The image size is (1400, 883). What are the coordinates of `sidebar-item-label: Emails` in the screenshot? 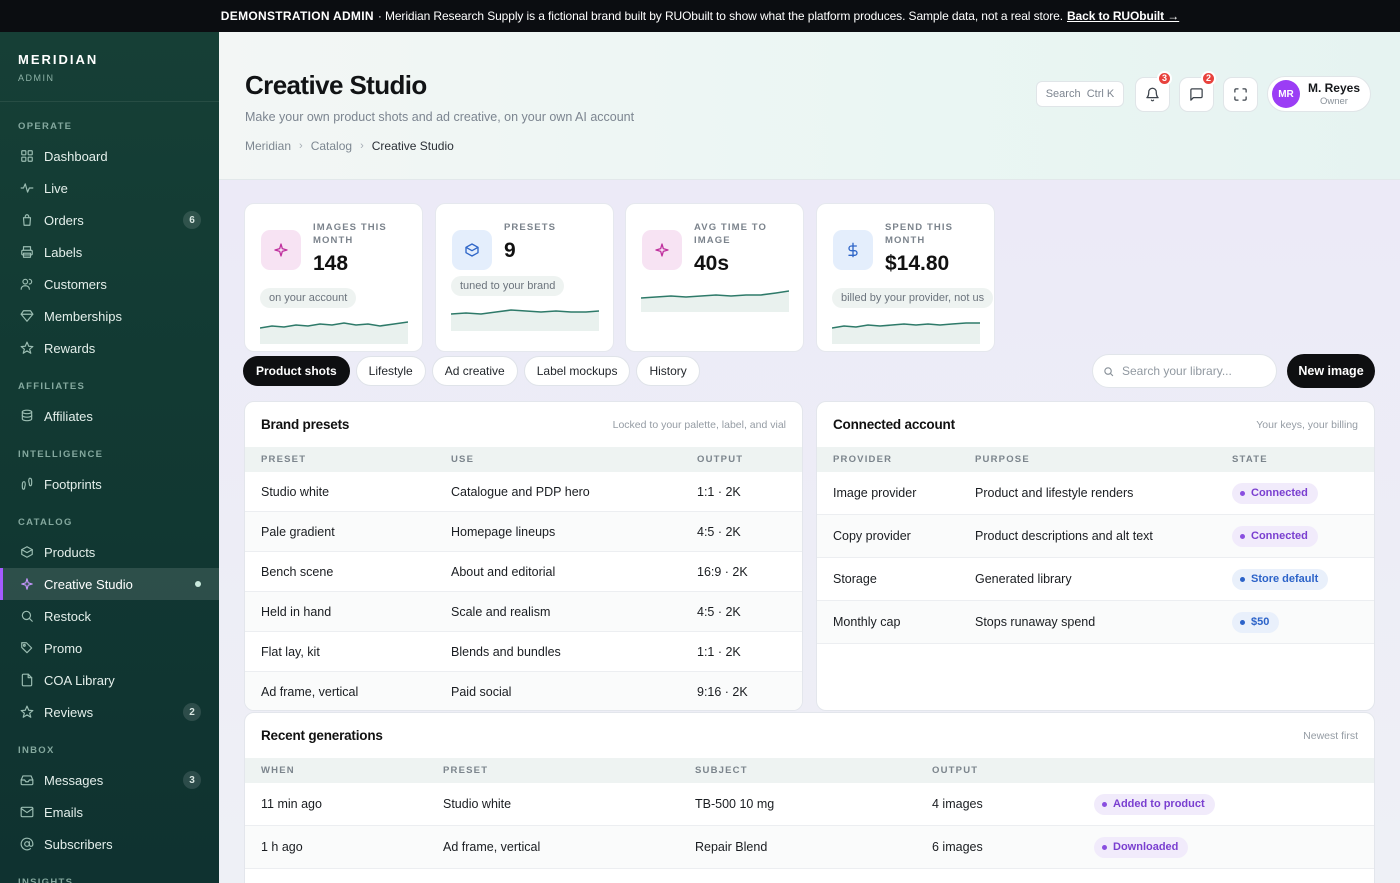 It's located at (64, 812).